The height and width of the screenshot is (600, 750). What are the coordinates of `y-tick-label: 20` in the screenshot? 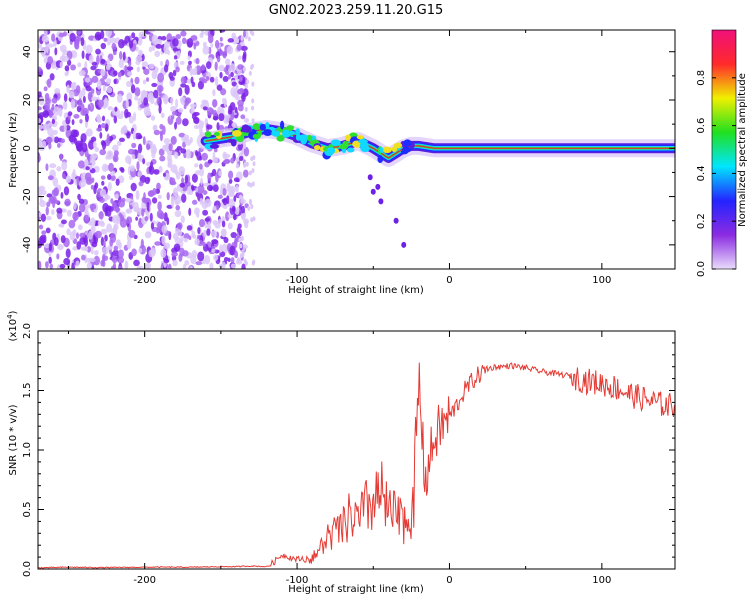 It's located at (27, 100).